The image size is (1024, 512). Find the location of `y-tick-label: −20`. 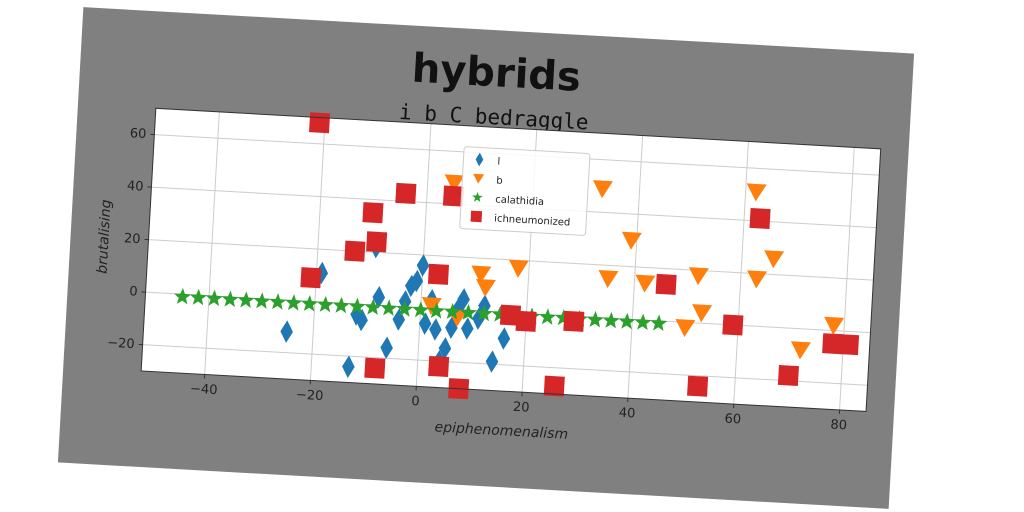

y-tick-label: −20 is located at coordinates (121, 344).